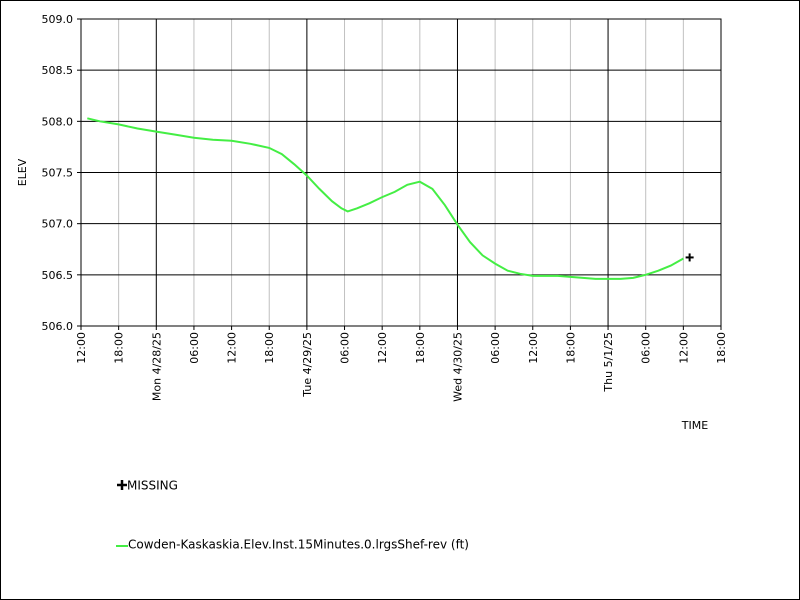  What do you see at coordinates (22, 172) in the screenshot?
I see `y-axis-label: ELEV` at bounding box center [22, 172].